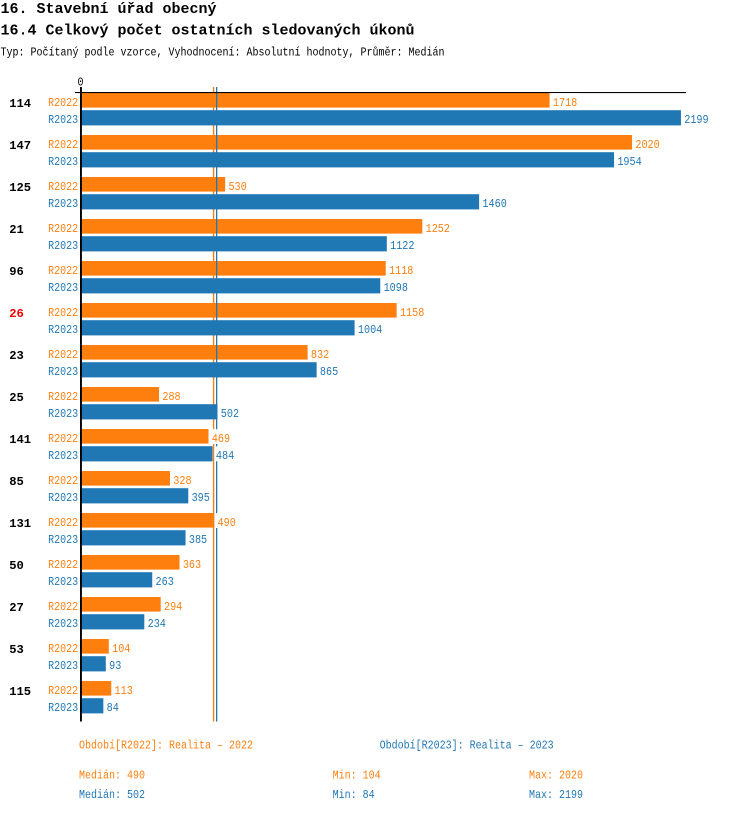 The height and width of the screenshot is (817, 750). I want to click on svg-text: Medián: 502, so click(112, 795).